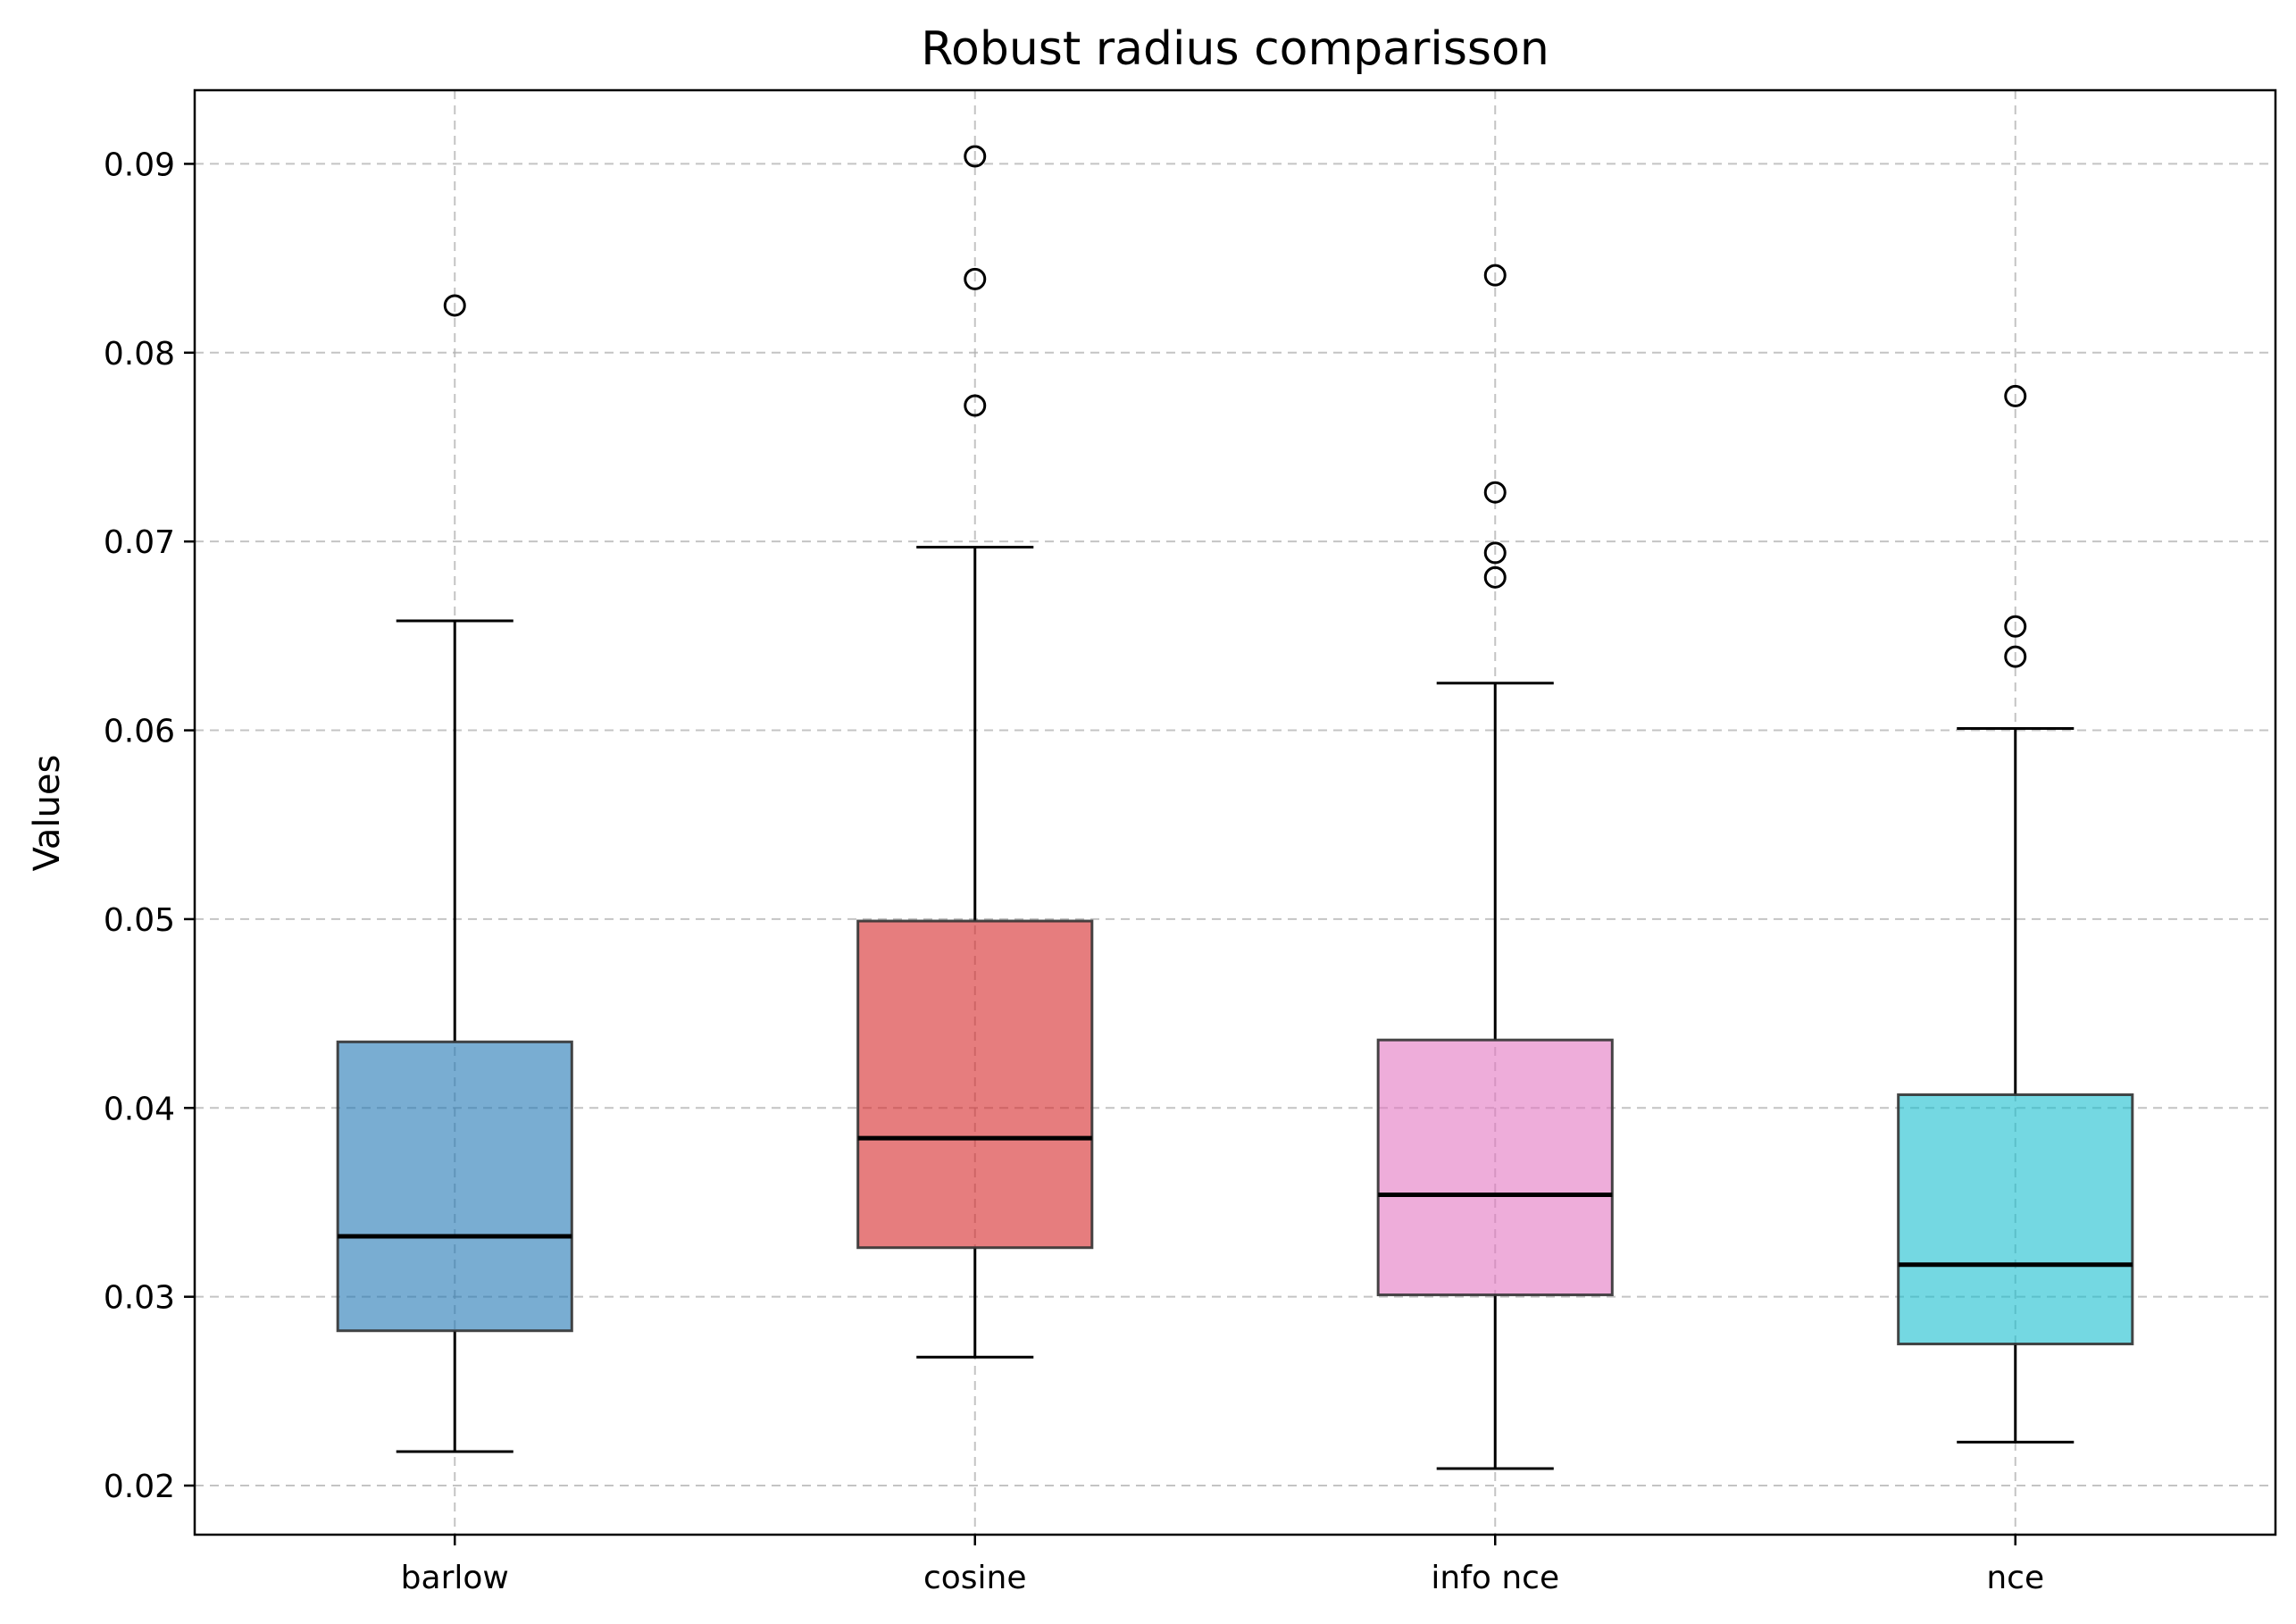  What do you see at coordinates (975, 1578) in the screenshot?
I see `x-tick-label: cosine` at bounding box center [975, 1578].